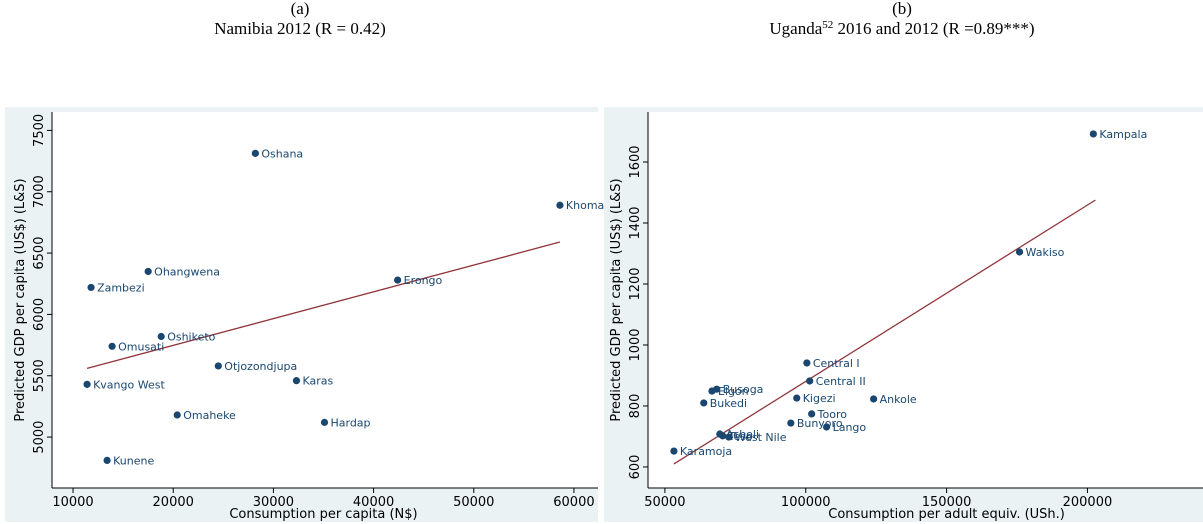 The width and height of the screenshot is (1203, 524). Describe the element at coordinates (841, 381) in the screenshot. I see `point-label: Central II` at that location.